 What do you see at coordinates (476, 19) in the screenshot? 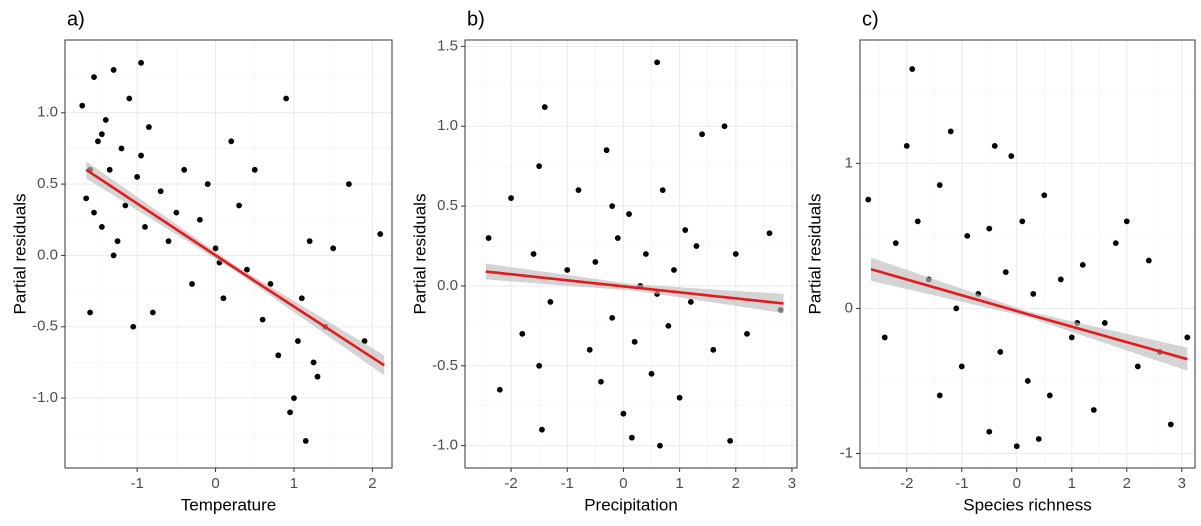
I see `panel-title: b)` at bounding box center [476, 19].